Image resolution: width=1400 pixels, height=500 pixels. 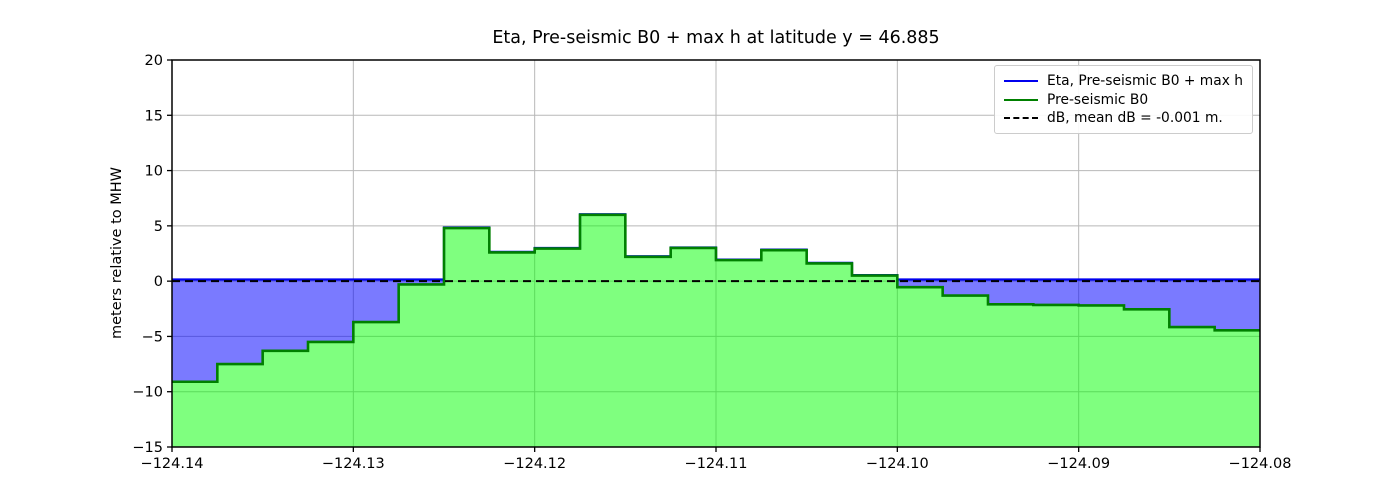 What do you see at coordinates (154, 116) in the screenshot?
I see `y-tick-label: 15` at bounding box center [154, 116].